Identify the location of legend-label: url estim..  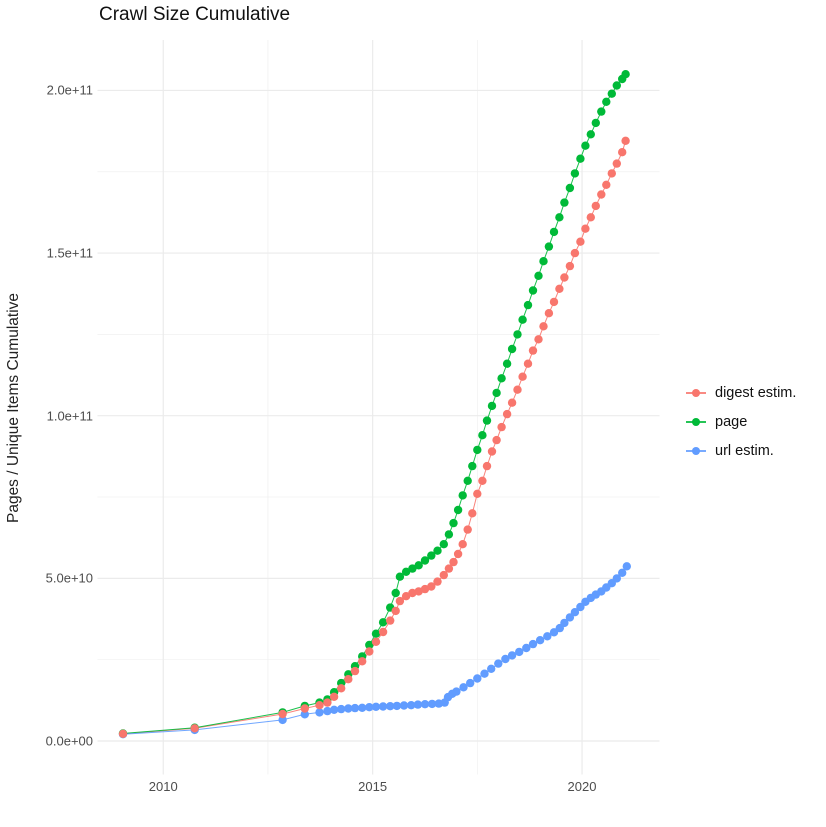
(744, 450).